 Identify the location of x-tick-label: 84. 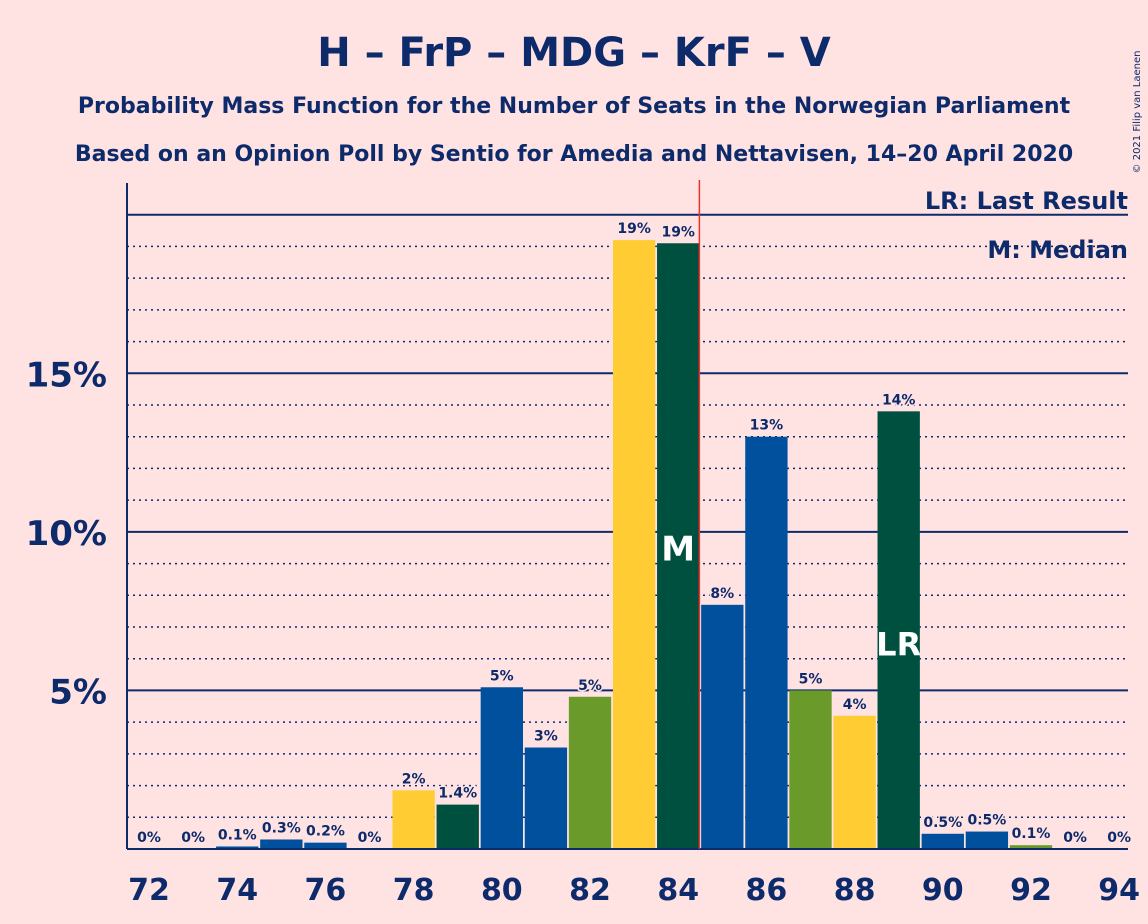
(678, 890).